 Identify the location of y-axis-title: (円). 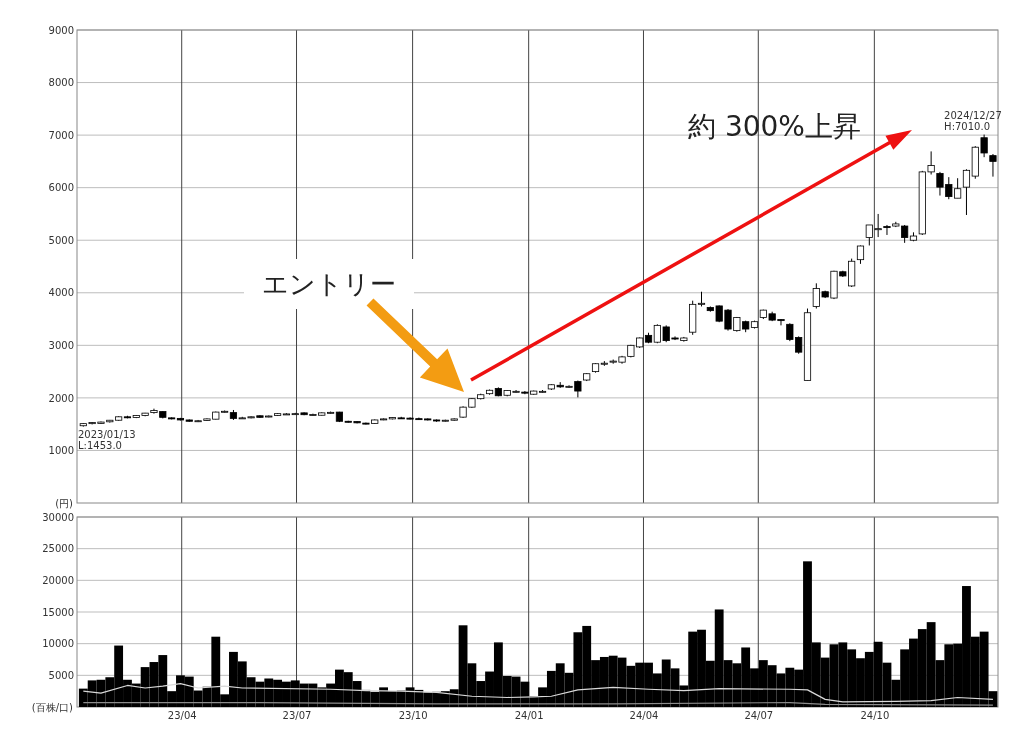
(64, 503).